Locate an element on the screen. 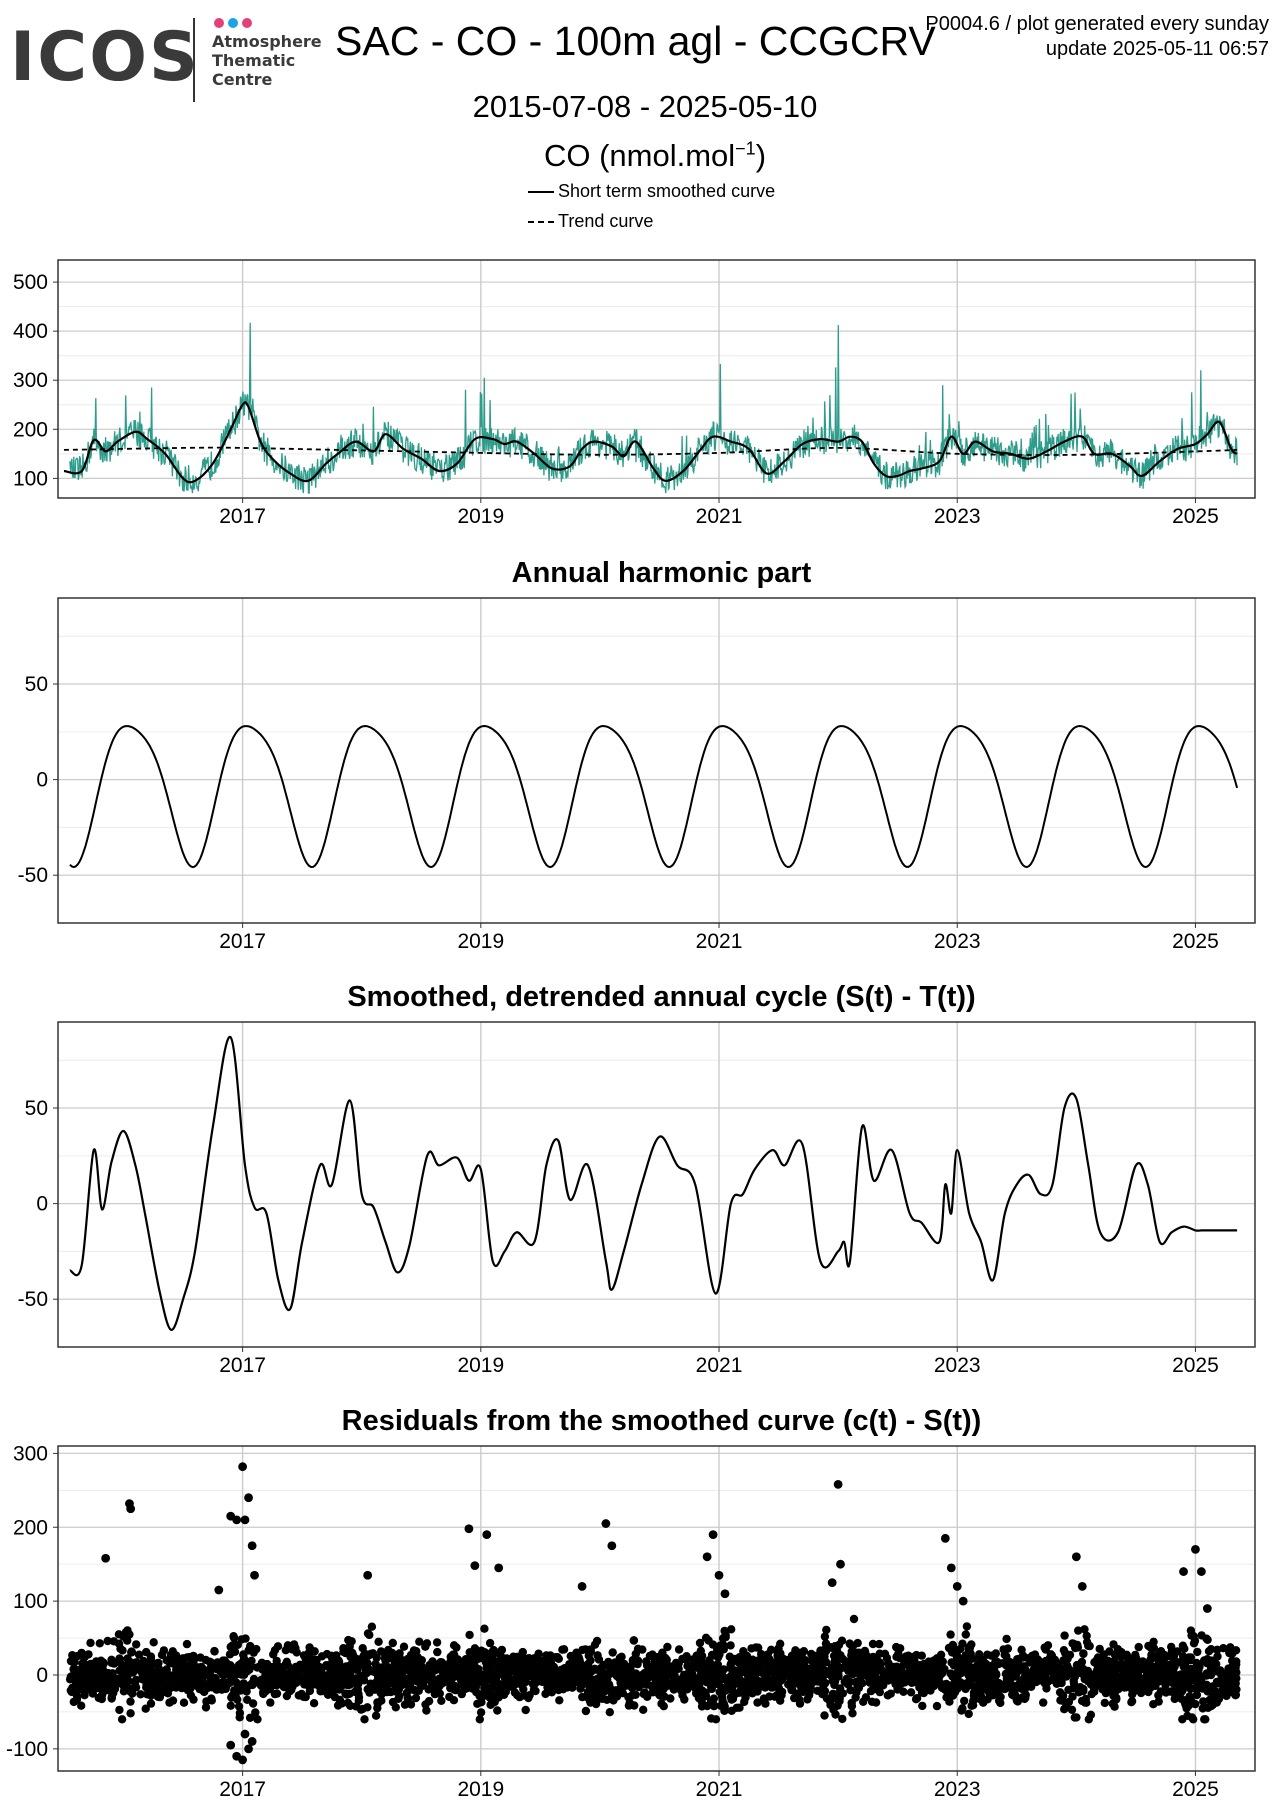  x-tick-label: 2025 is located at coordinates (1195, 1365).